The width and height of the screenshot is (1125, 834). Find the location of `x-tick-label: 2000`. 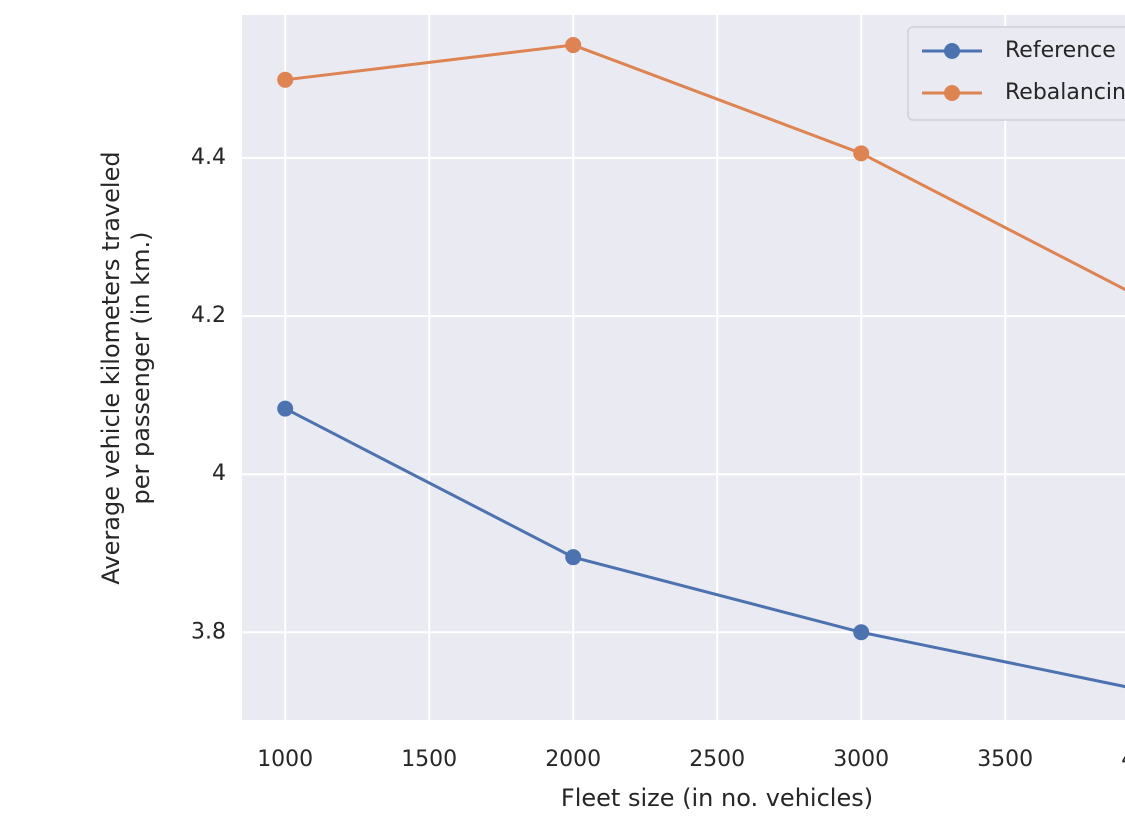

x-tick-label: 2000 is located at coordinates (573, 759).